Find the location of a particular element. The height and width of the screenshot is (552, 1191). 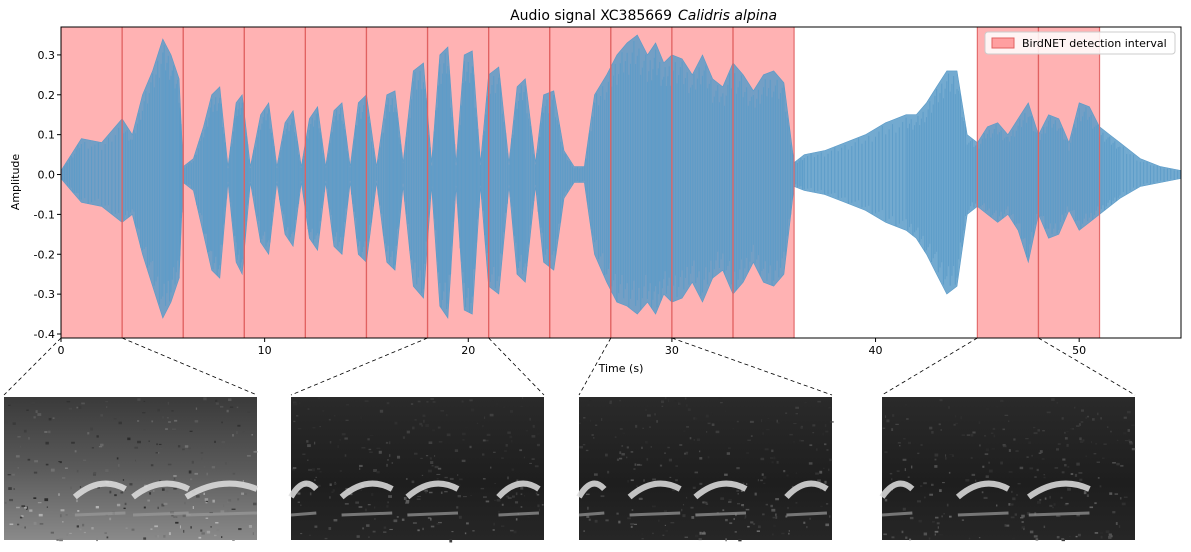

y-tick-label: -0.4 is located at coordinates (44, 334).